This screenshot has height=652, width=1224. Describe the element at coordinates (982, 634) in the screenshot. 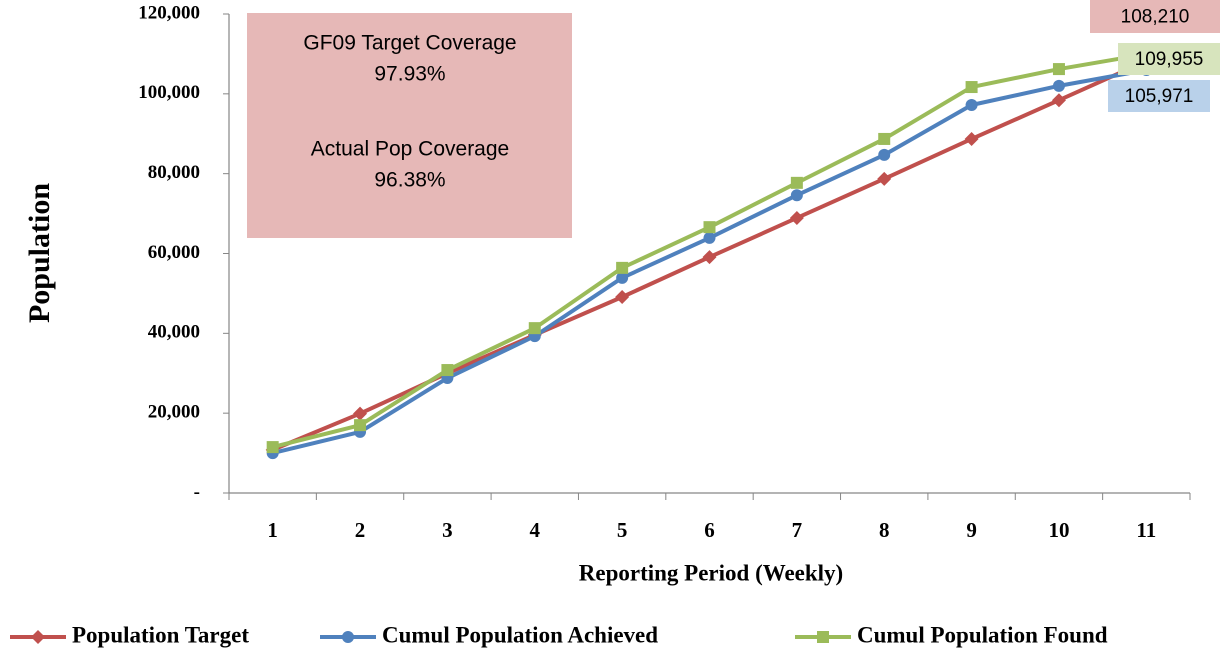

I see `legend-label: Cumul Population Found` at that location.